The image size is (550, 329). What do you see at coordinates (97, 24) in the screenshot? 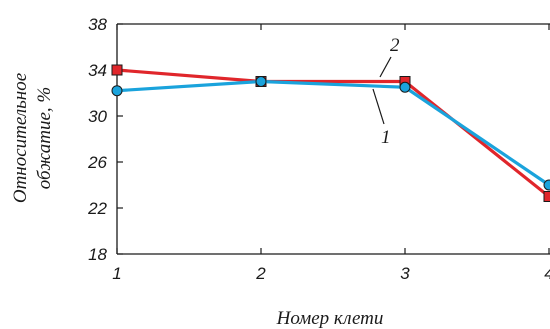
I see `y-tick-label: 38` at bounding box center [97, 24].